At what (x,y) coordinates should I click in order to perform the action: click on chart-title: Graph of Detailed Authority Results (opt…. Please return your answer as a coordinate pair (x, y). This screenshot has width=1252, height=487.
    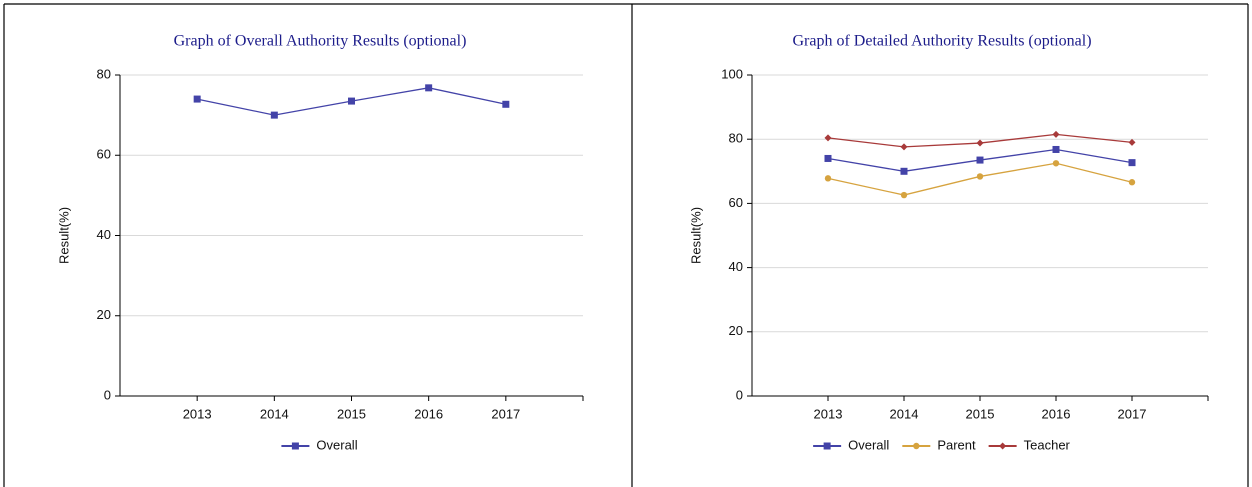
    Looking at the image, I should click on (941, 41).